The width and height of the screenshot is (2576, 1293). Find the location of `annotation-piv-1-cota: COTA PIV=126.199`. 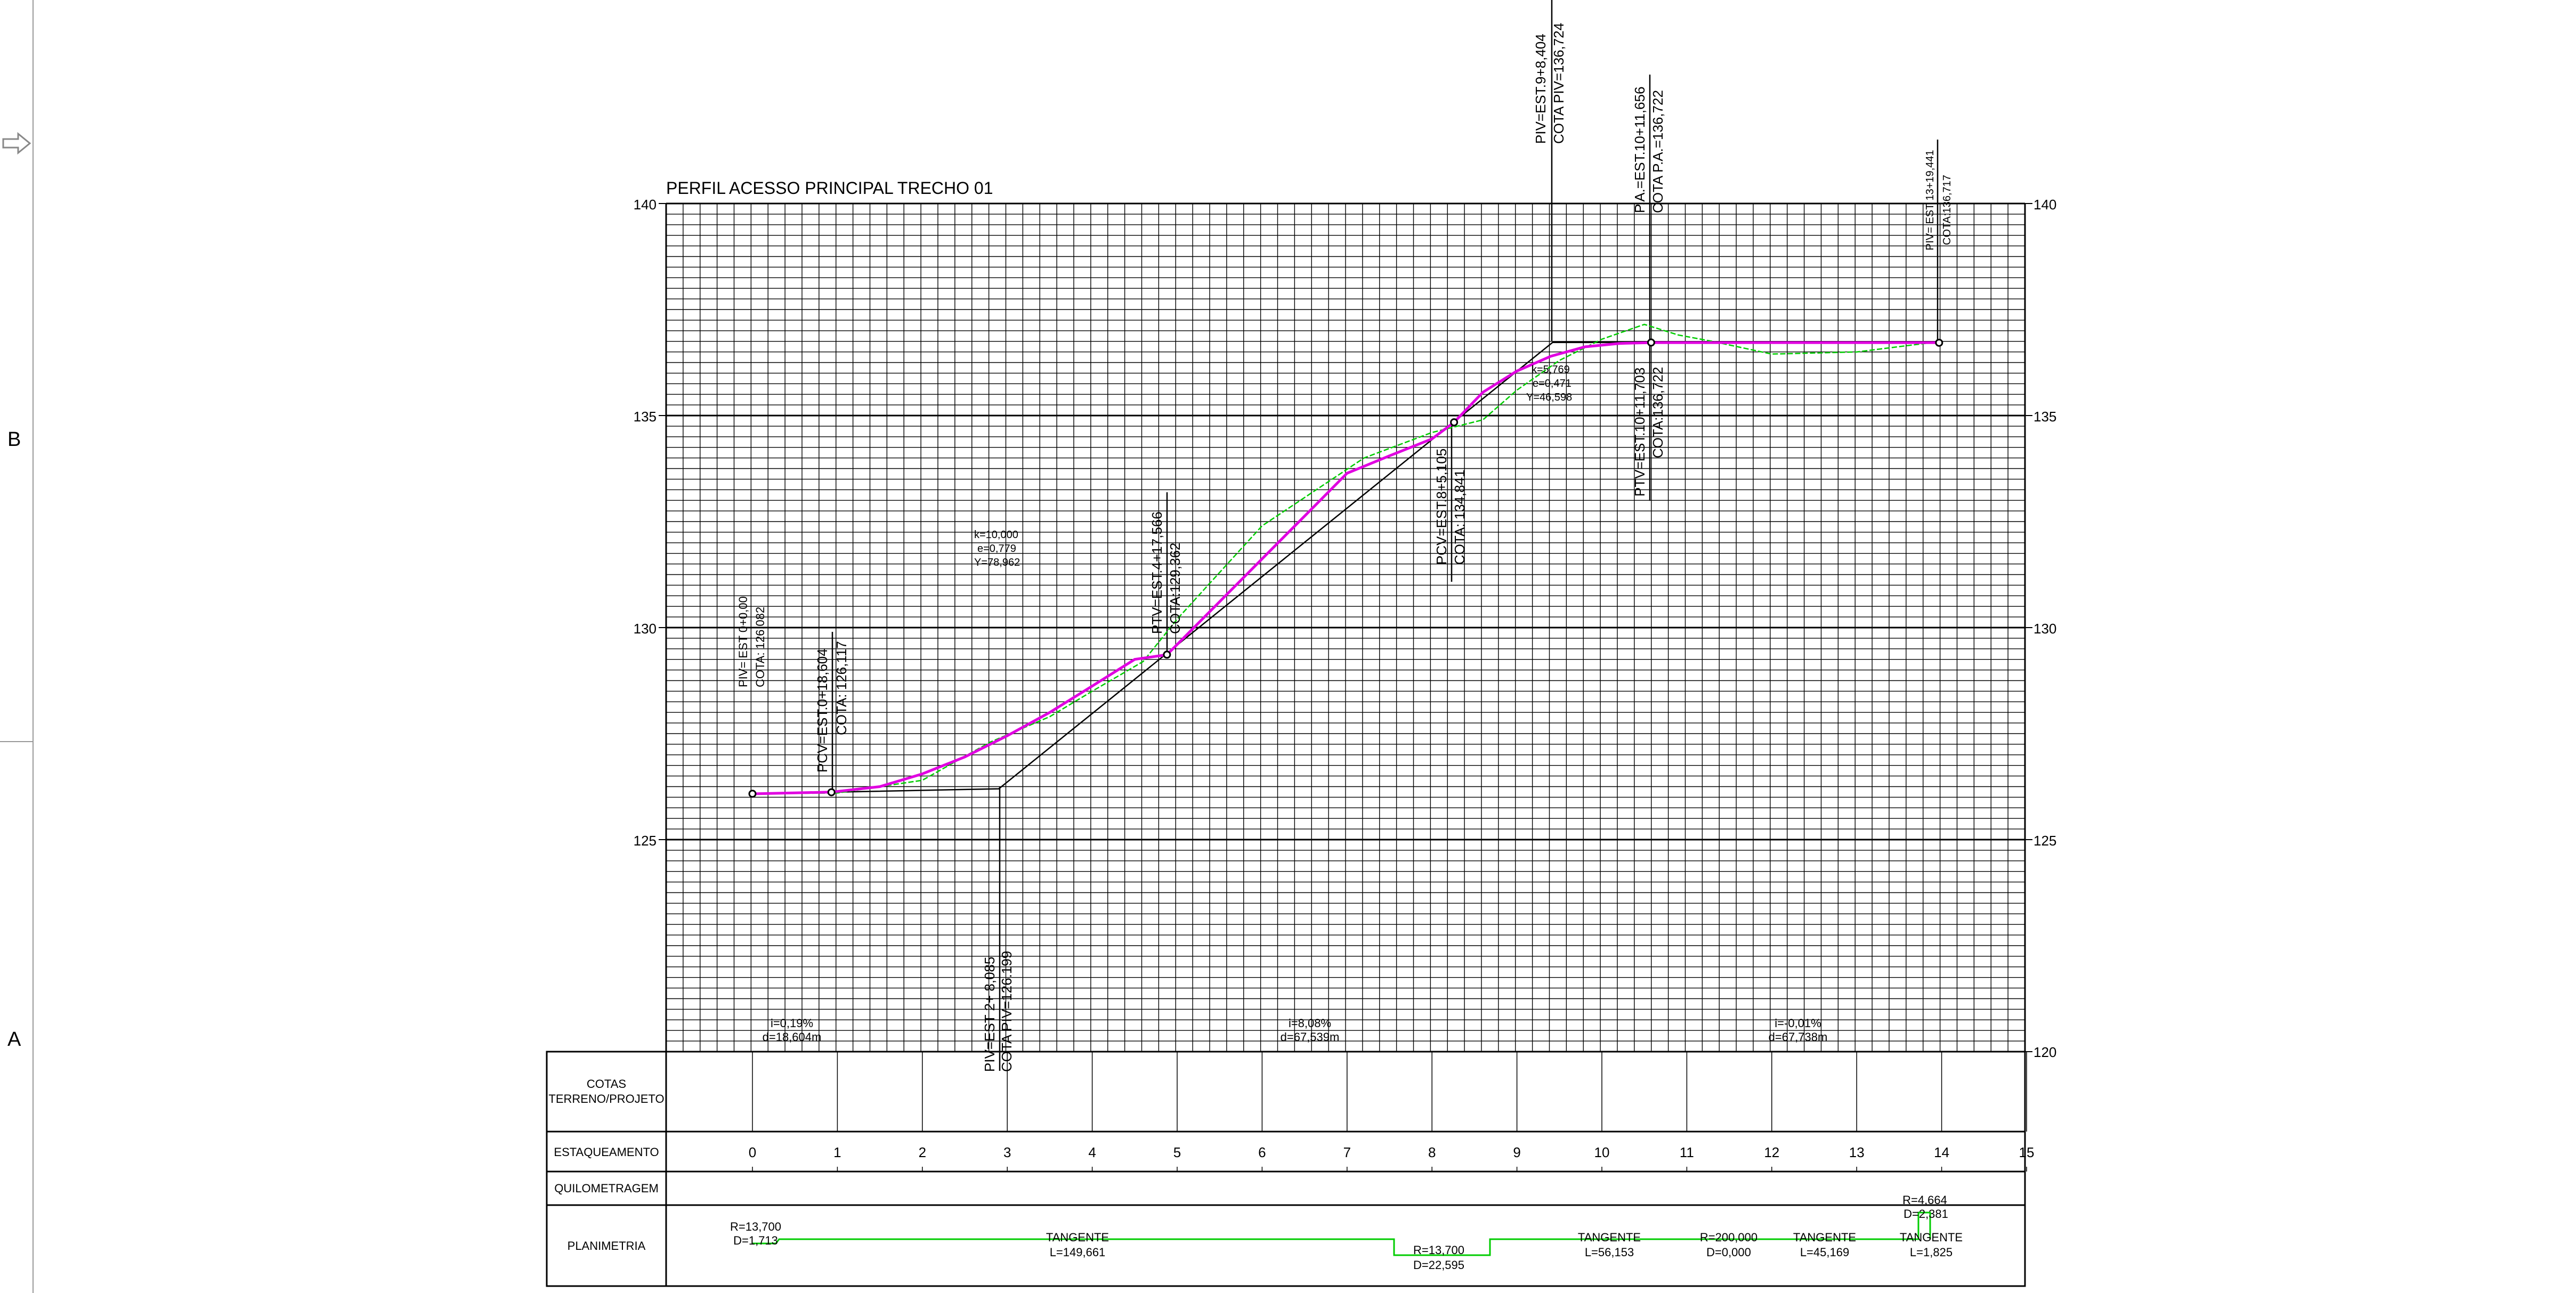

annotation-piv-1-cota: COTA PIV=126.199 is located at coordinates (1007, 1012).